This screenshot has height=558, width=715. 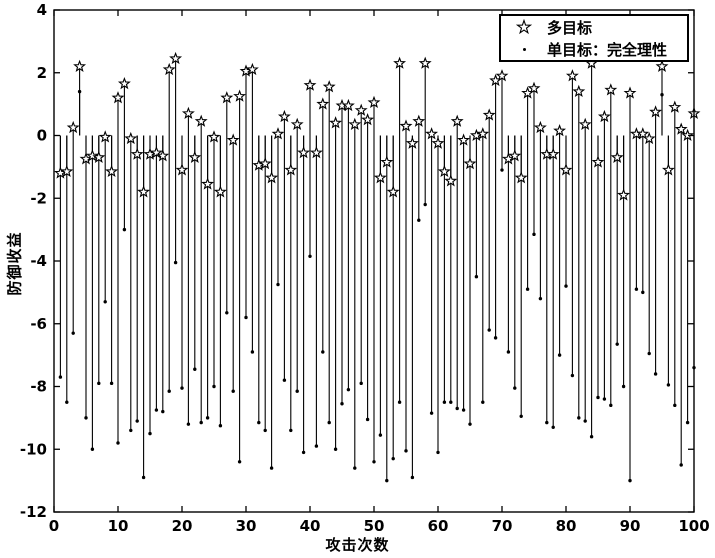 What do you see at coordinates (357, 545) in the screenshot?
I see `x-axis-label: 攻击次数` at bounding box center [357, 545].